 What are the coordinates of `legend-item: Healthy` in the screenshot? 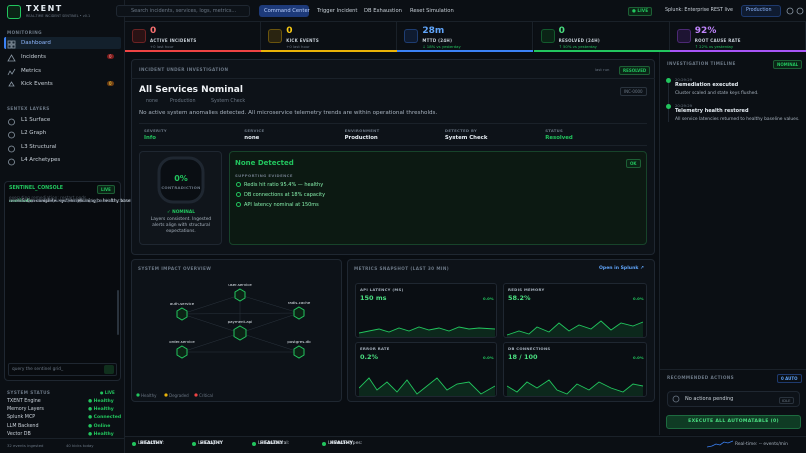 It's located at (149, 395).